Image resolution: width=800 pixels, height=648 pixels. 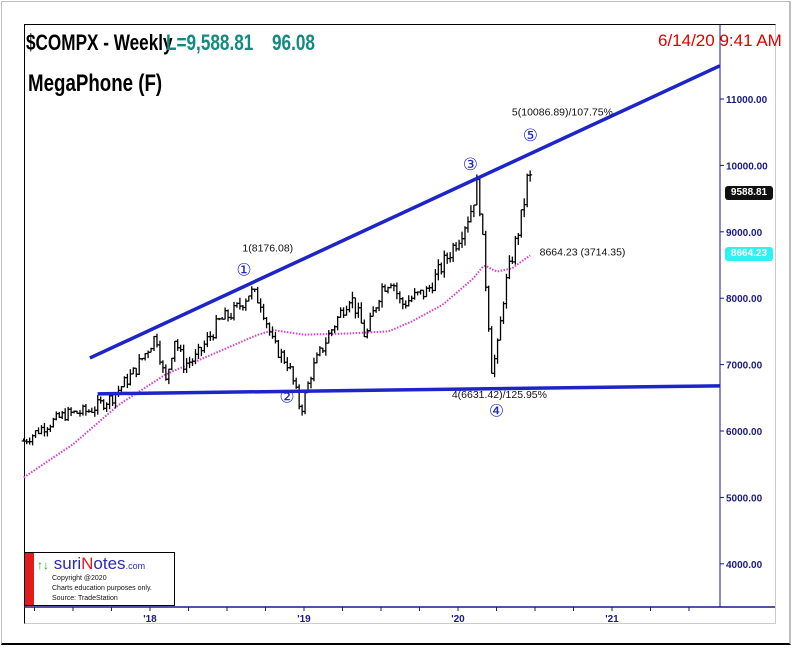 I want to click on x-tick-label: '18, so click(x=150, y=619).